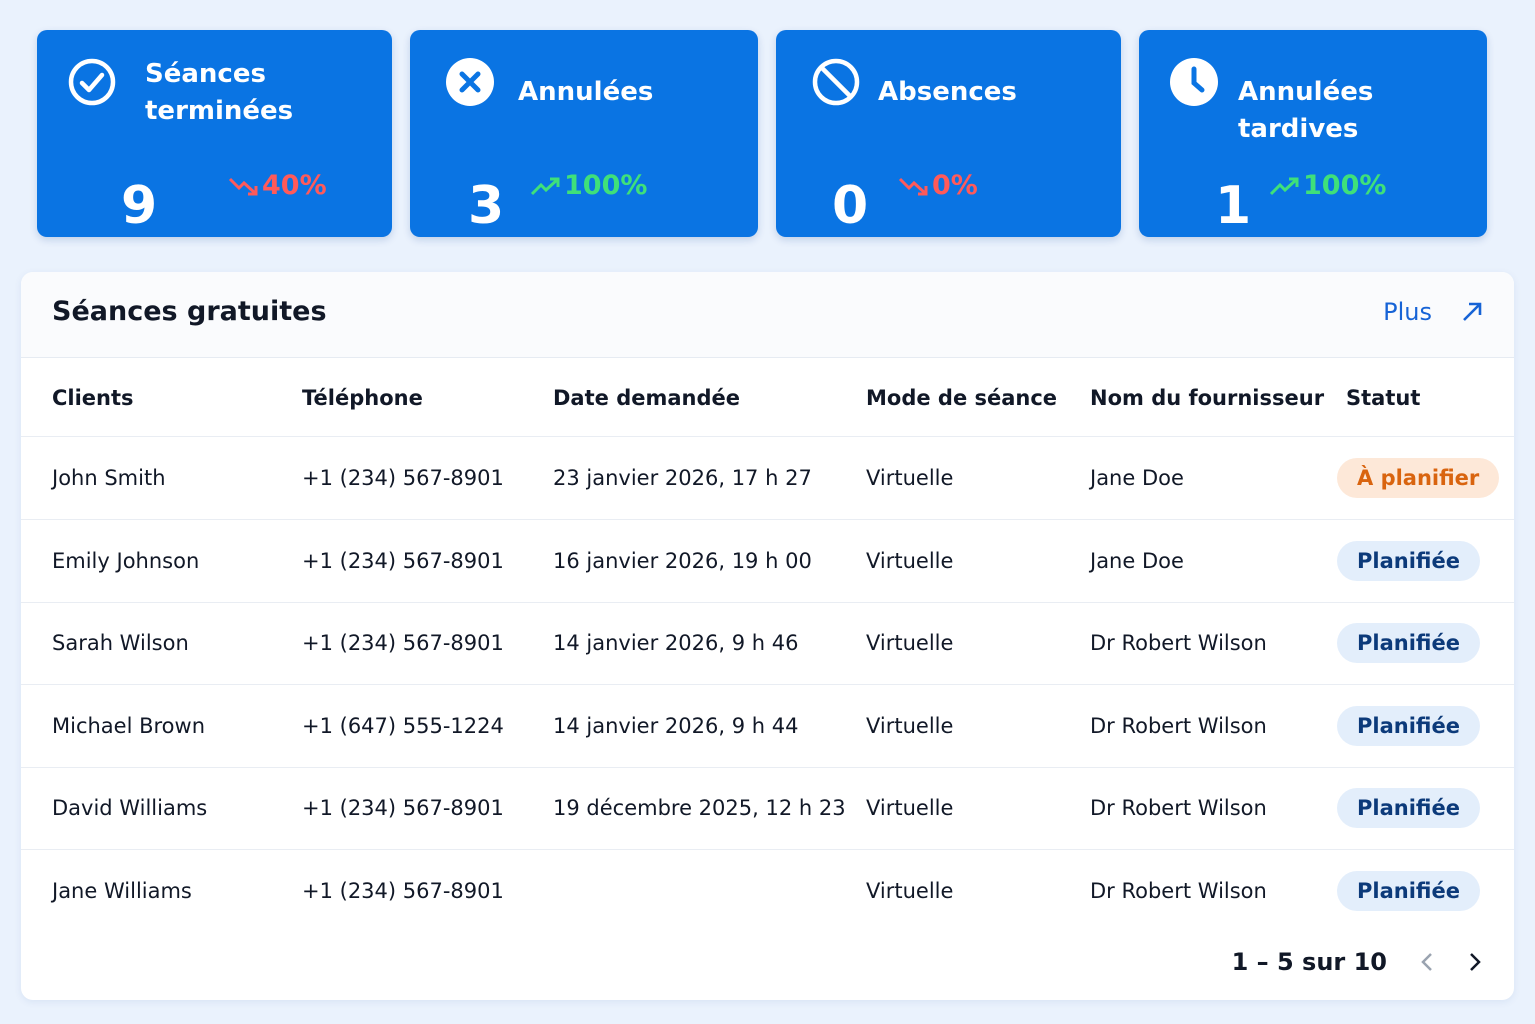 Image resolution: width=1535 pixels, height=1024 pixels. I want to click on table-cell: 23 janvier 2026, 17 h 27, so click(682, 478).